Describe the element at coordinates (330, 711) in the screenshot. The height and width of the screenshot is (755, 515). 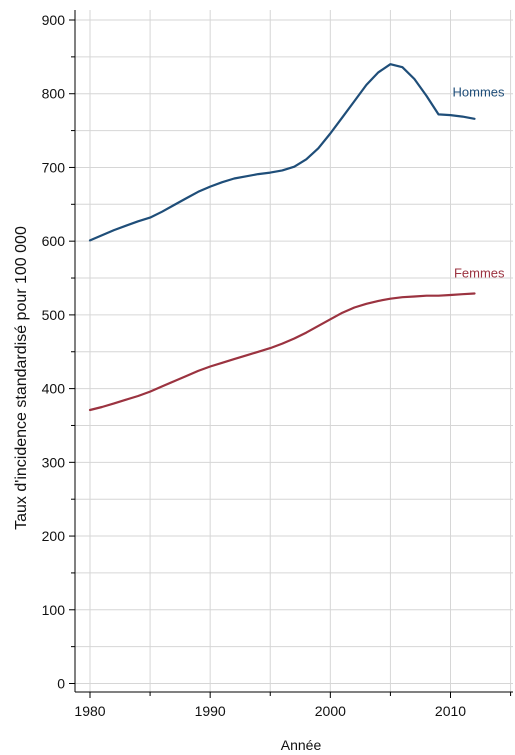
I see `x-tick-label: 2000` at that location.